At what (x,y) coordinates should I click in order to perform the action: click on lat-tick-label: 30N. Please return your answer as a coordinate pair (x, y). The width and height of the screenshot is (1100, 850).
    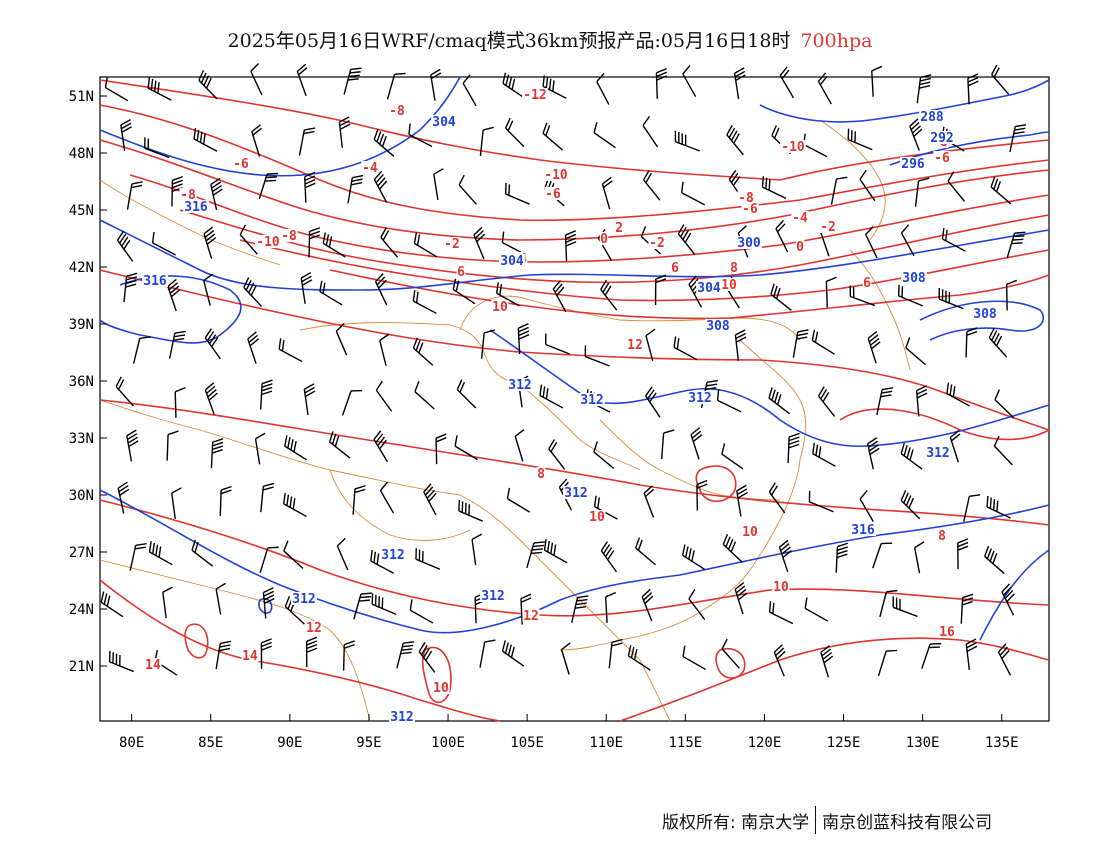
    Looking at the image, I should click on (81, 496).